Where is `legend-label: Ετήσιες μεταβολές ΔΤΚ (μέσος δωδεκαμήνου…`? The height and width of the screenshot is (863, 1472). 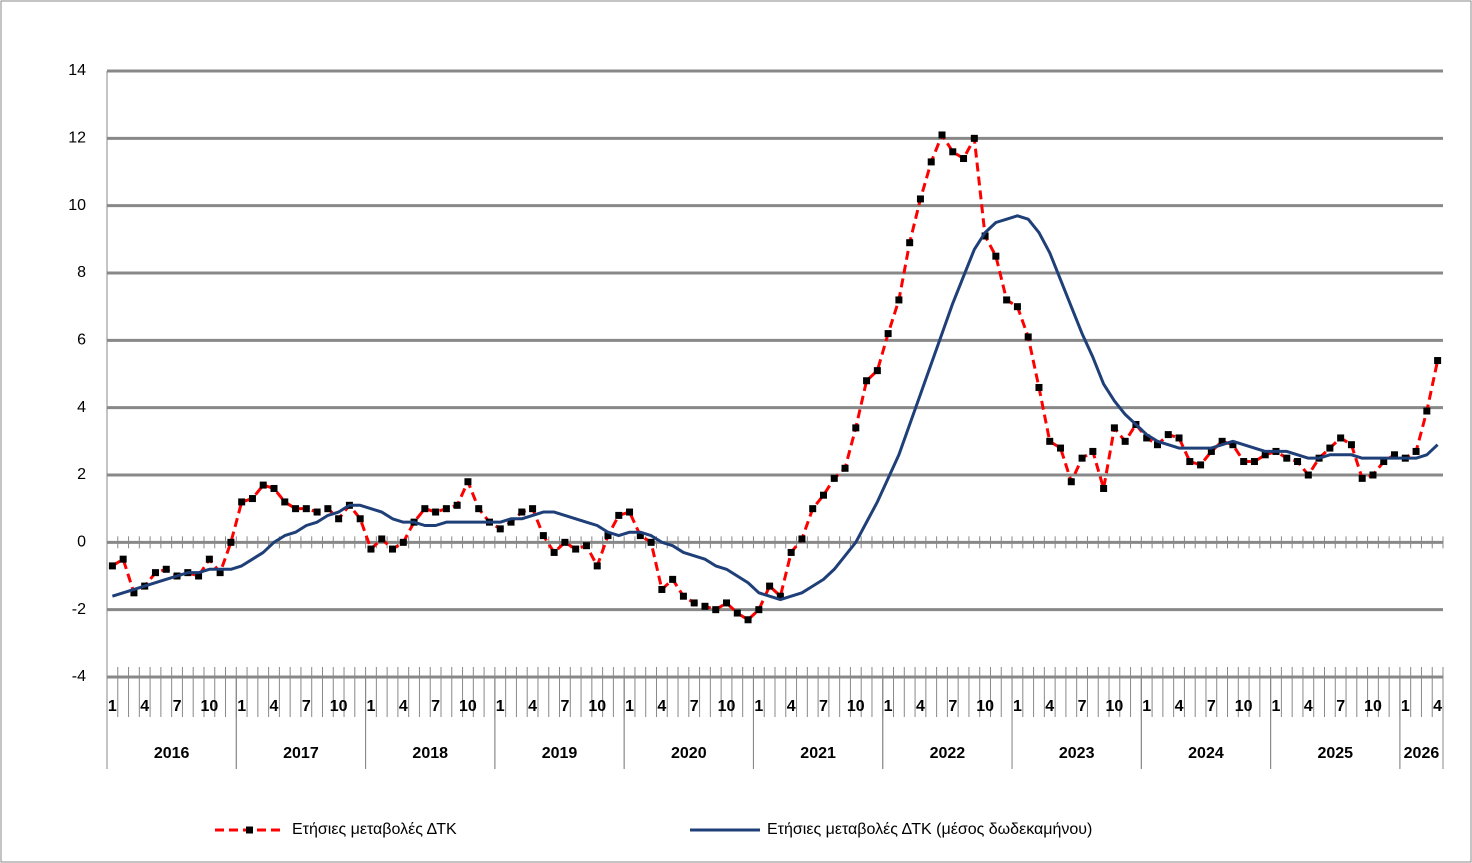 legend-label: Ετήσιες μεταβολές ΔΤΚ (μέσος δωδεκαμήνου… is located at coordinates (929, 829).